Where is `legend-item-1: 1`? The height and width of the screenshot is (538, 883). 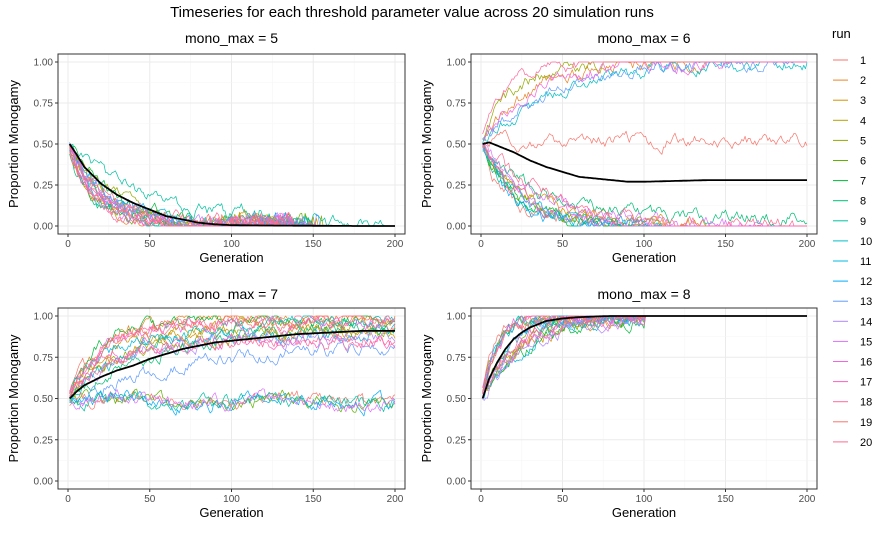
legend-item-1: 1 is located at coordinates (849, 59).